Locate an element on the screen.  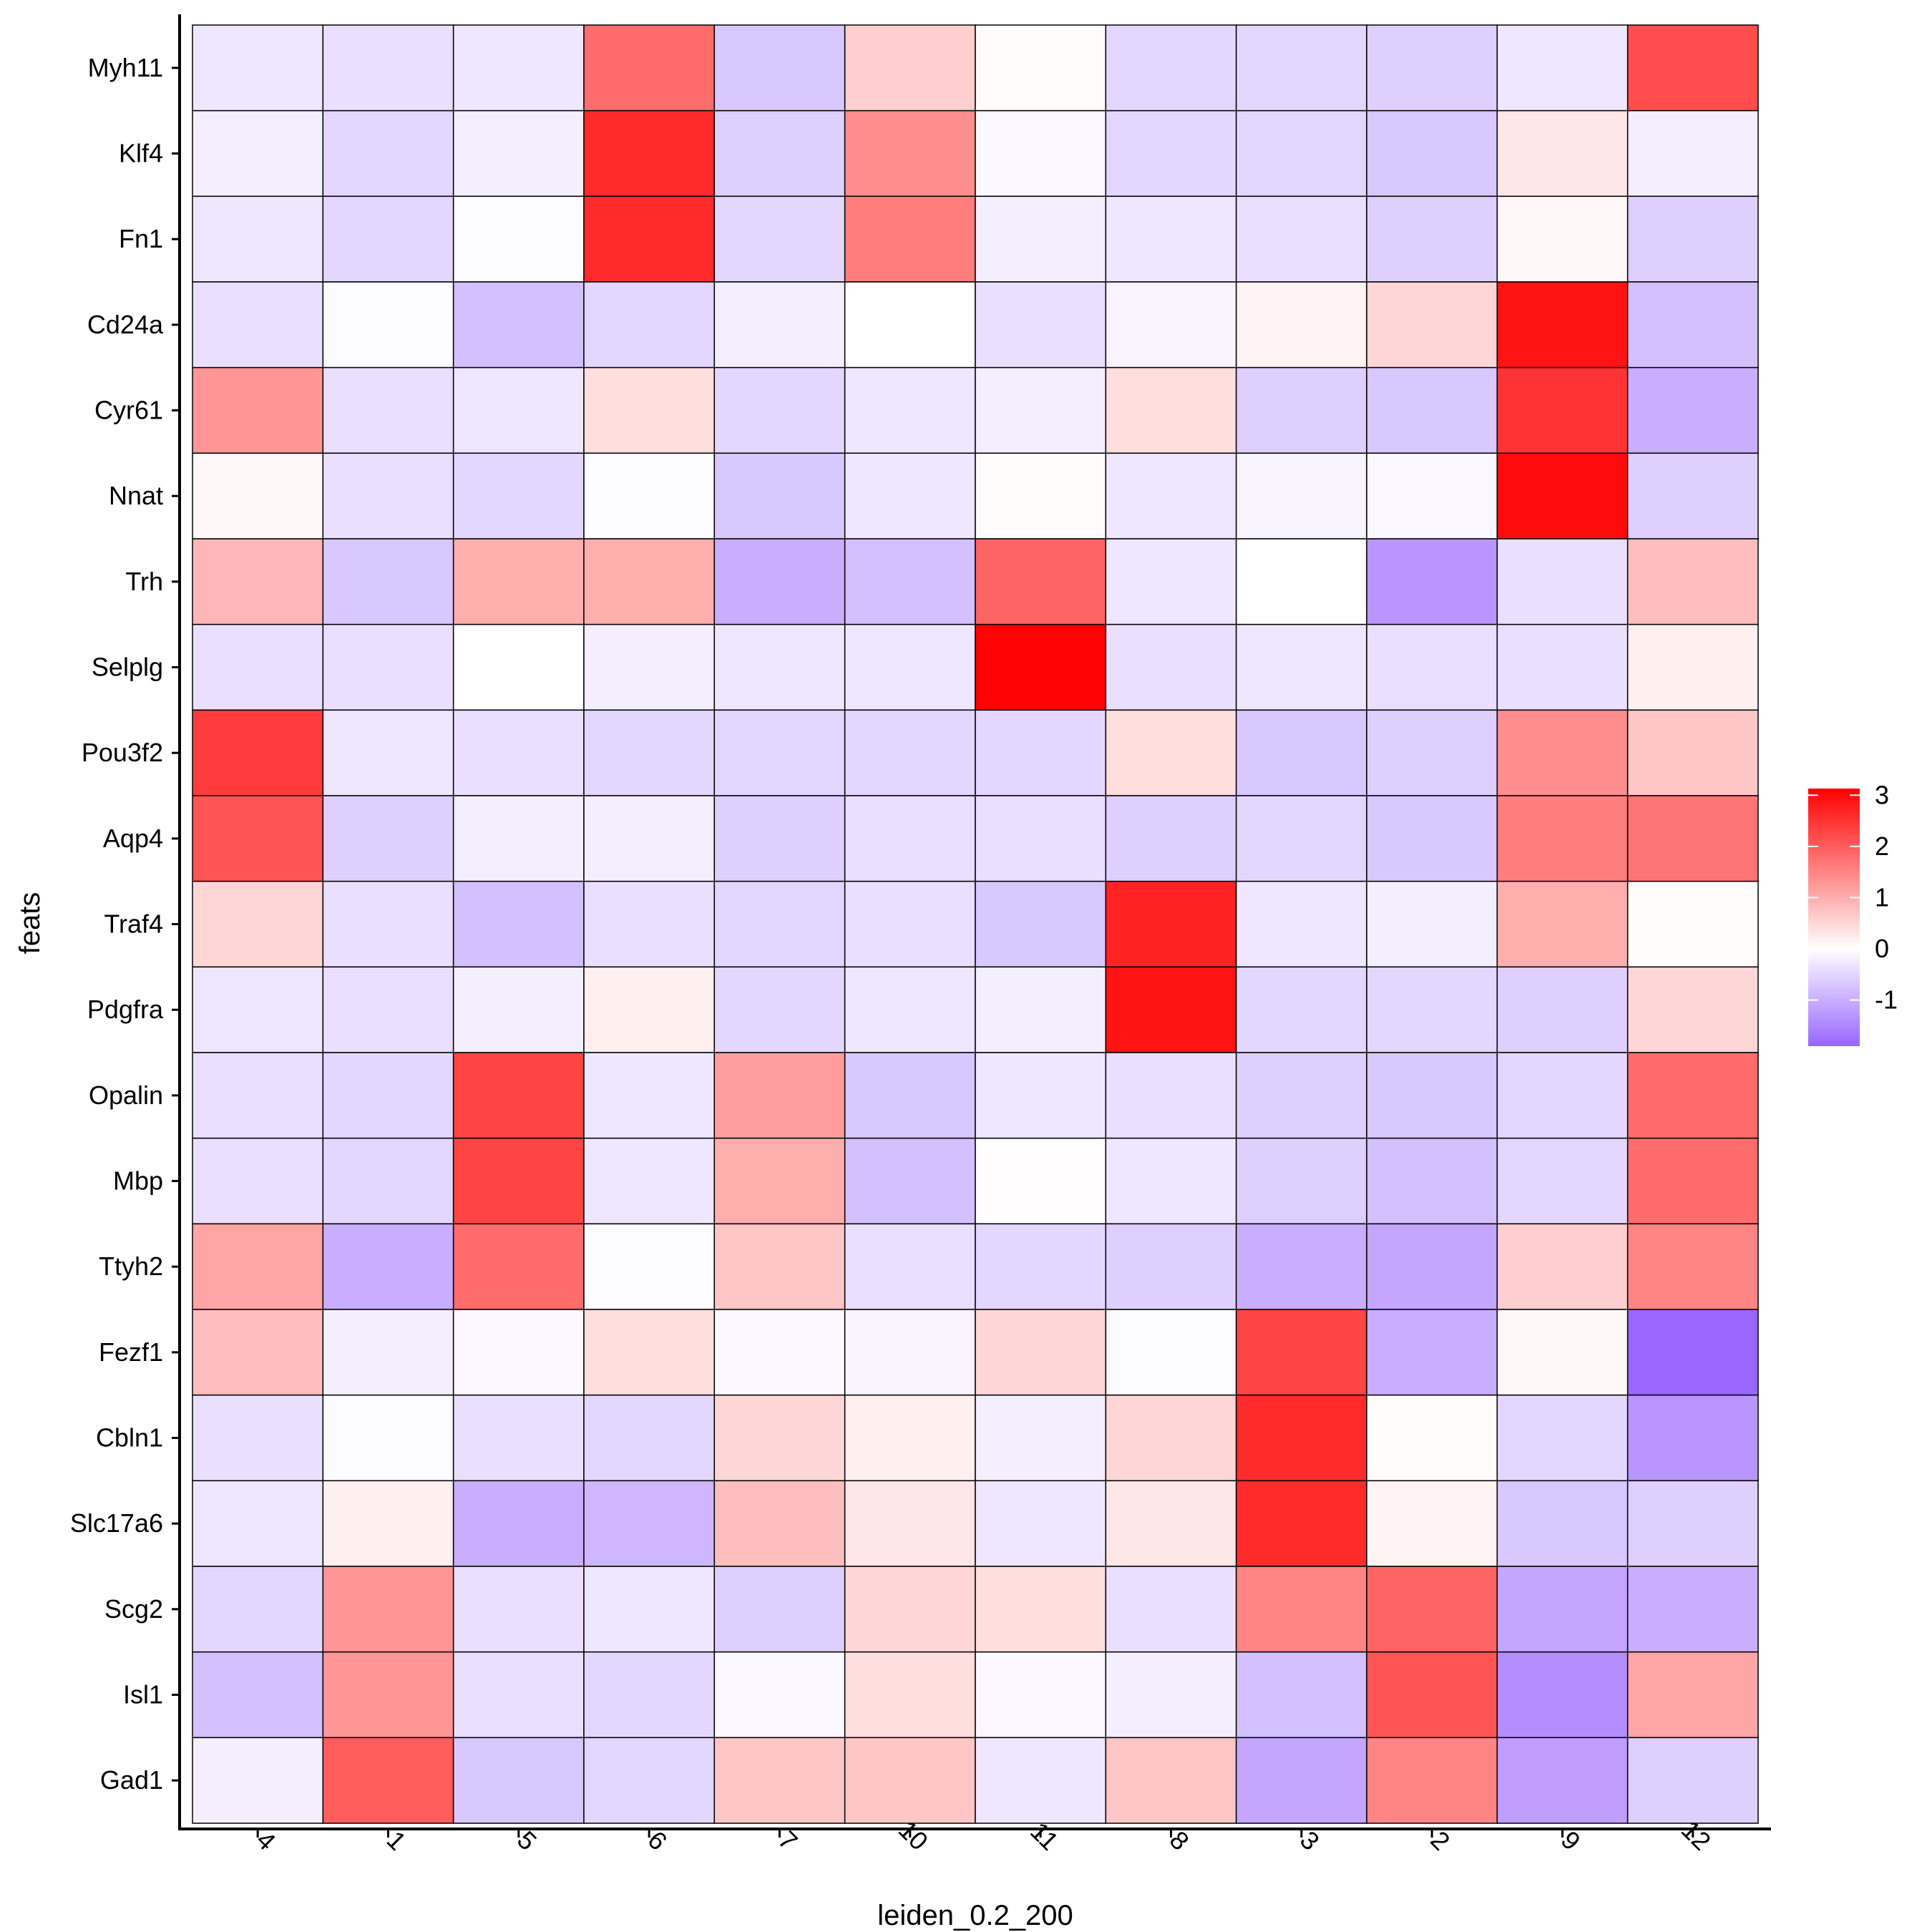
x-axis-title: leiden_0.2_200 is located at coordinates (975, 1915).